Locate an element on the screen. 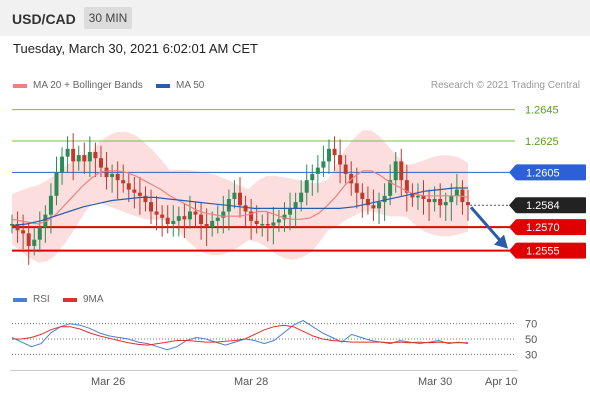 Image resolution: width=590 pixels, height=400 pixels. level-tag-1.2555 is located at coordinates (551, 250).